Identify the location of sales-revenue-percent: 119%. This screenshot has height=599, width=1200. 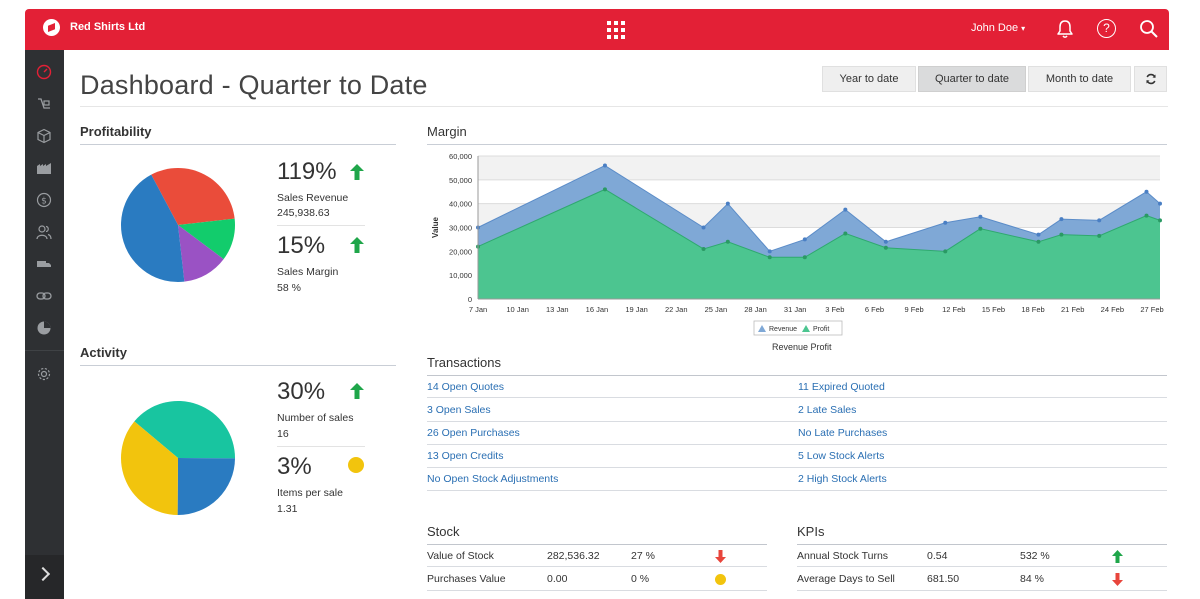
(307, 171).